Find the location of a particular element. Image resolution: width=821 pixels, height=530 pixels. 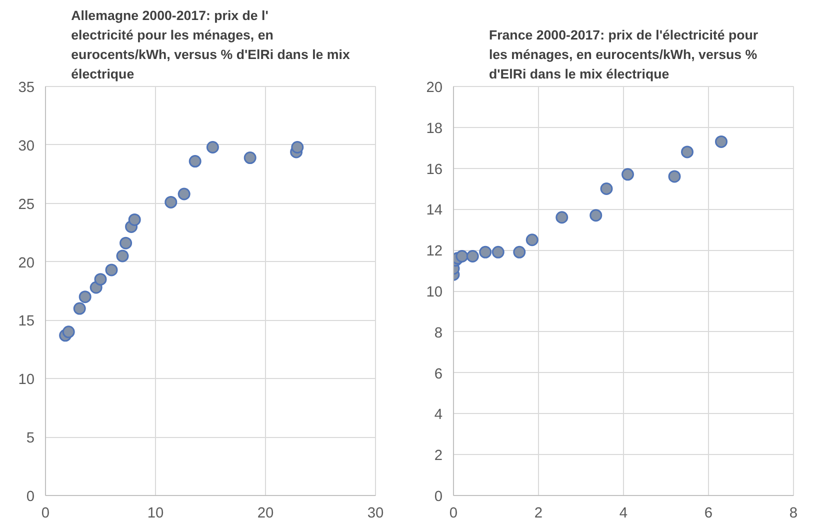

y-tick-label: 18 is located at coordinates (434, 128).